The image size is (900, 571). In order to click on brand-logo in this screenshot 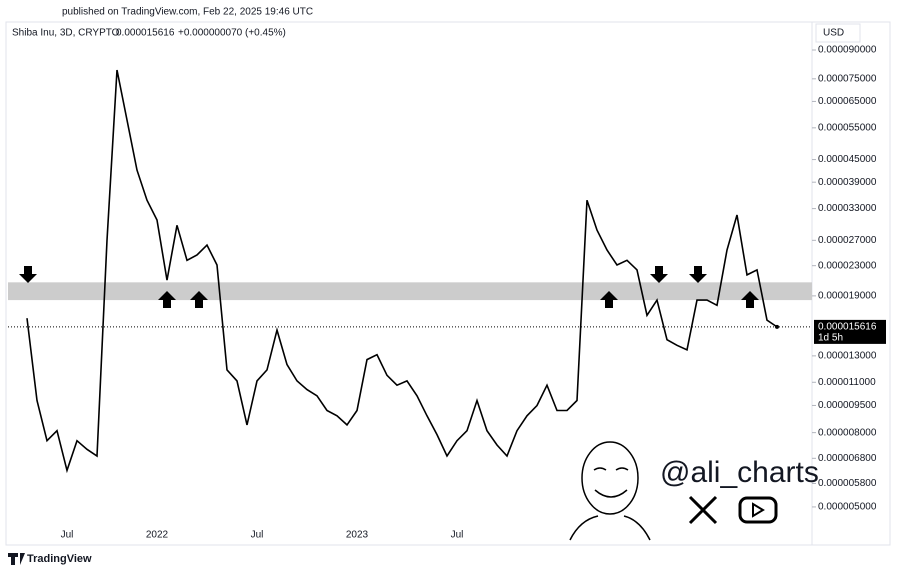, I will do `click(16, 559)`.